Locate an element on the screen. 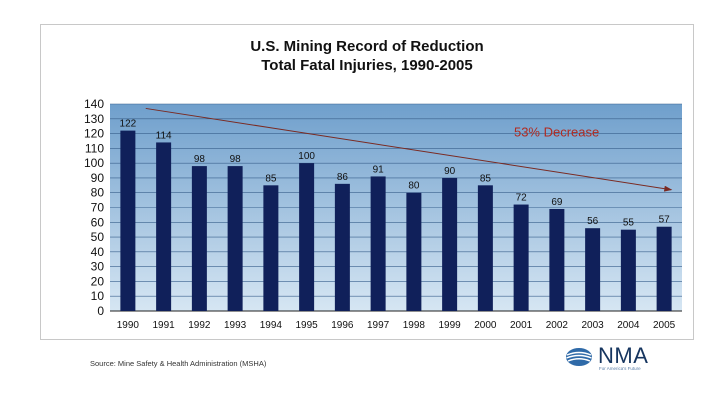 The image size is (725, 402). x-tick-label: 1990 is located at coordinates (128, 325).